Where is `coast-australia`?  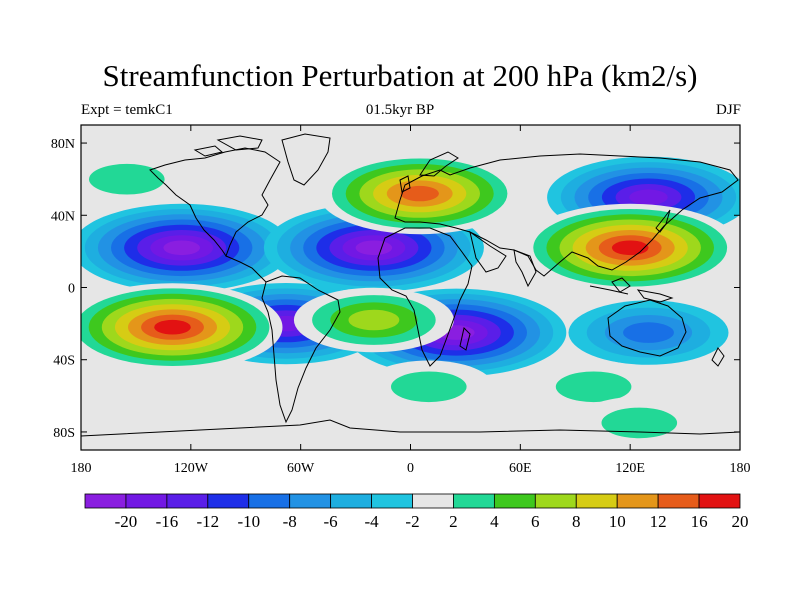 coast-australia is located at coordinates (647, 328).